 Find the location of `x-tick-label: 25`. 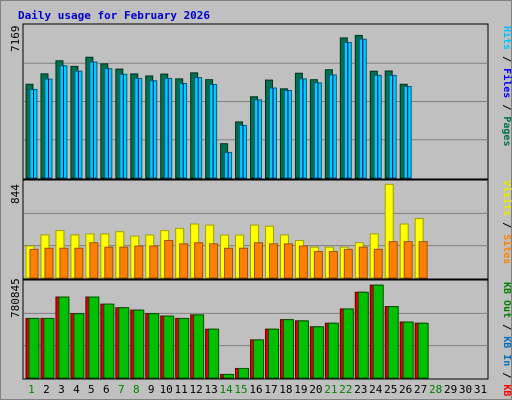

x-tick-label: 25 is located at coordinates (390, 389).